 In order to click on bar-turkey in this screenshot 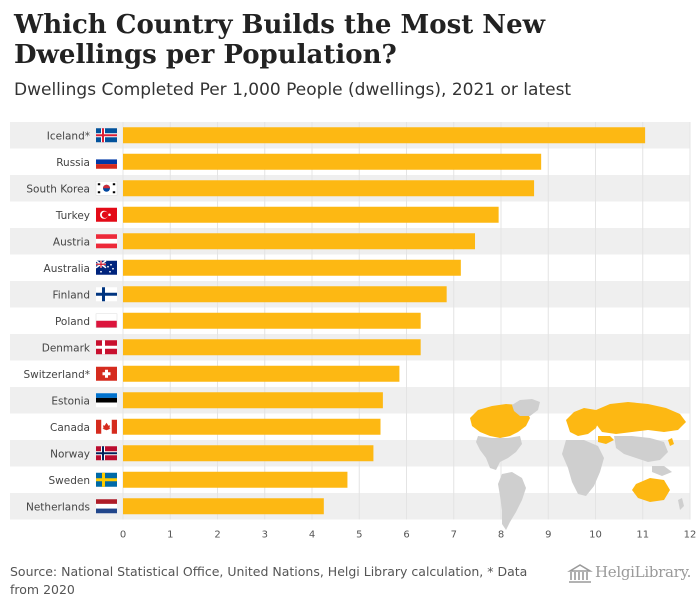, I will do `click(311, 214)`.